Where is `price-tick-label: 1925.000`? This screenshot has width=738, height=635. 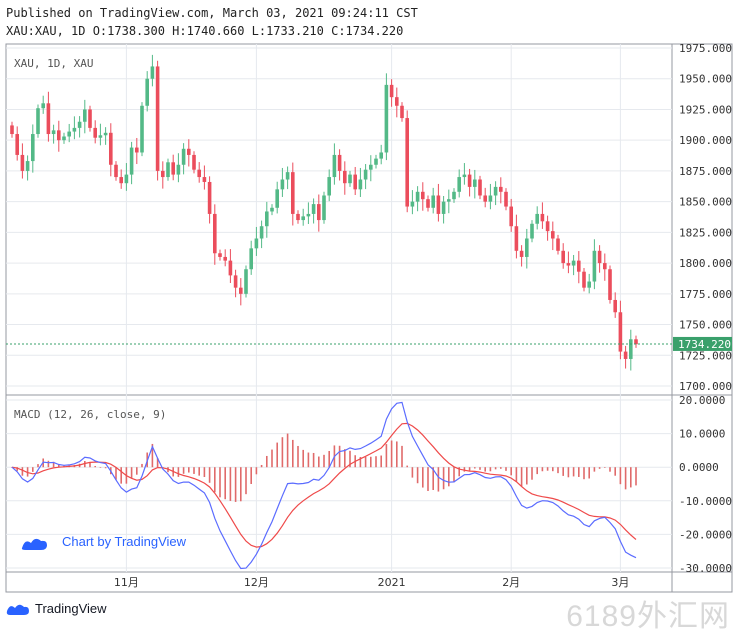 price-tick-label: 1925.000 is located at coordinates (705, 109).